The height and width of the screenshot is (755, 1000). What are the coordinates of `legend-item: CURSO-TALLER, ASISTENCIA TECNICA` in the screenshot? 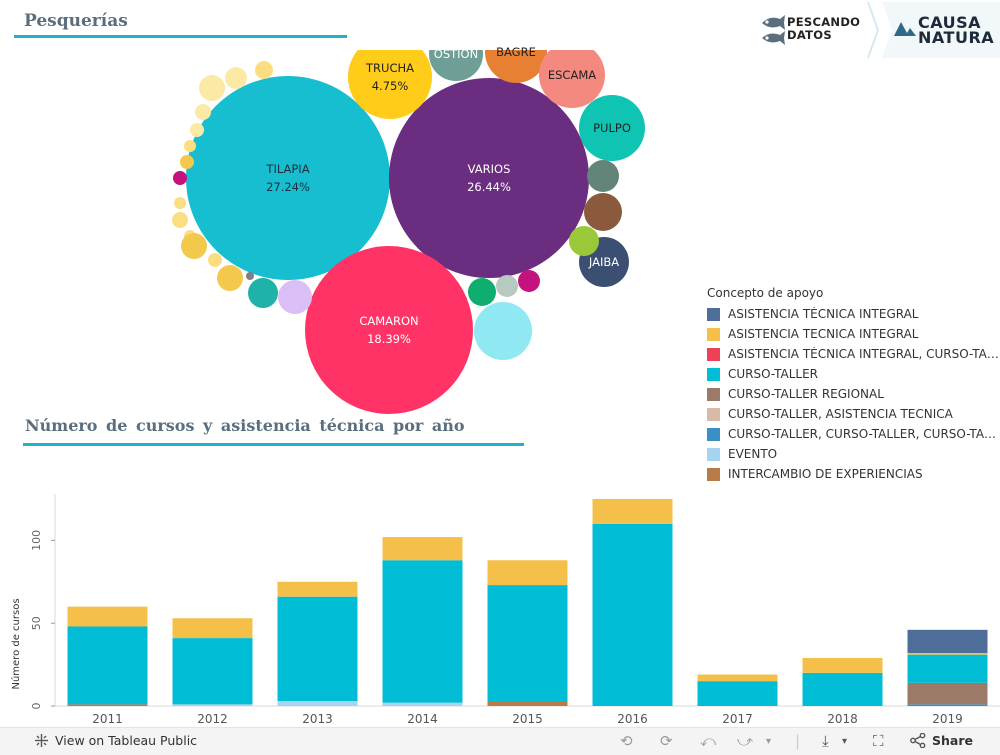 It's located at (853, 414).